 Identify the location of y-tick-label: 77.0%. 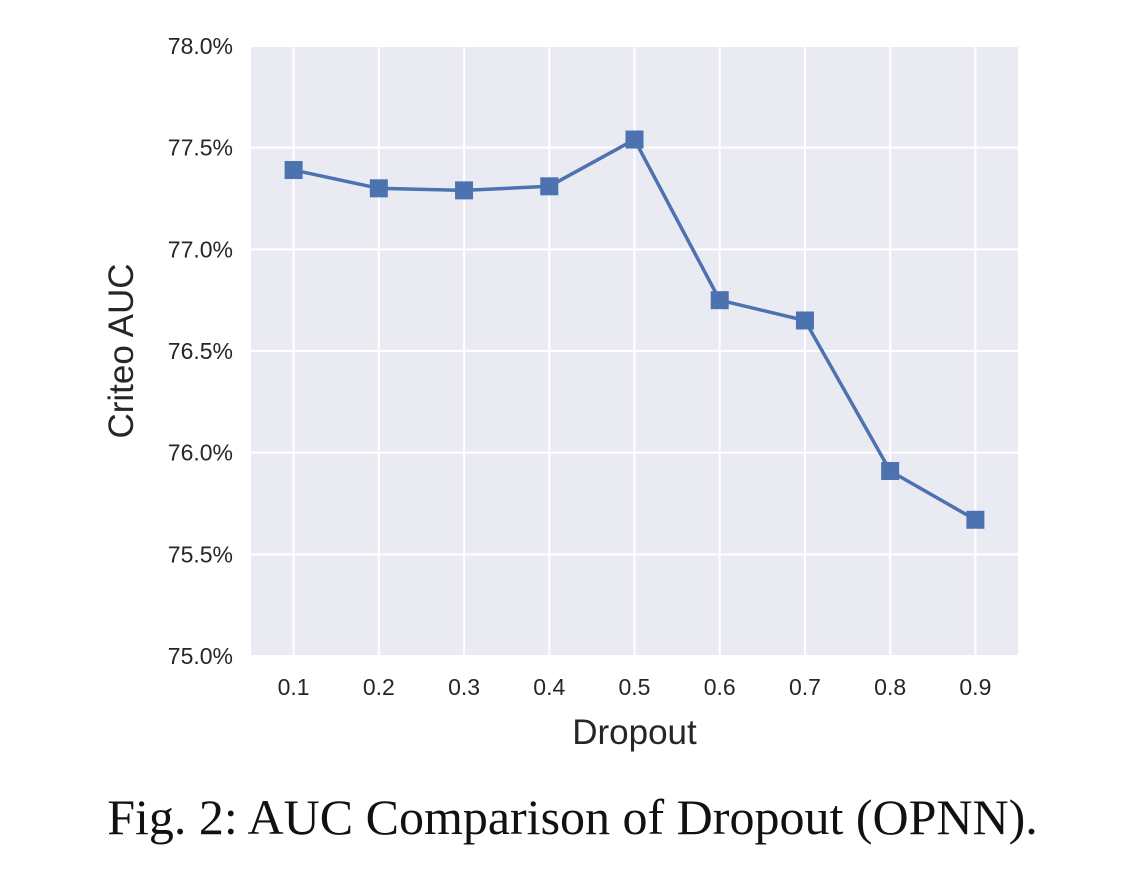
(200, 249).